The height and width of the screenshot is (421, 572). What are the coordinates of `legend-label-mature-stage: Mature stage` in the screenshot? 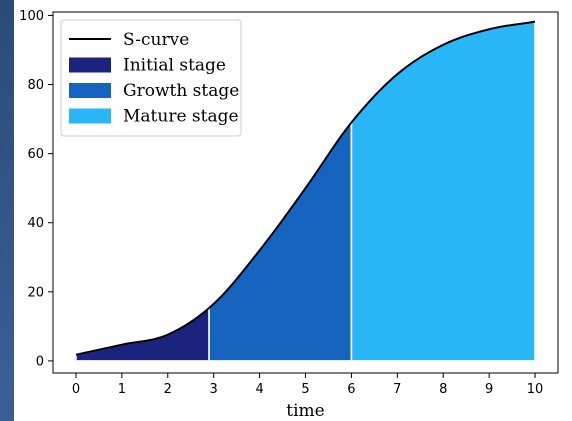 It's located at (181, 117).